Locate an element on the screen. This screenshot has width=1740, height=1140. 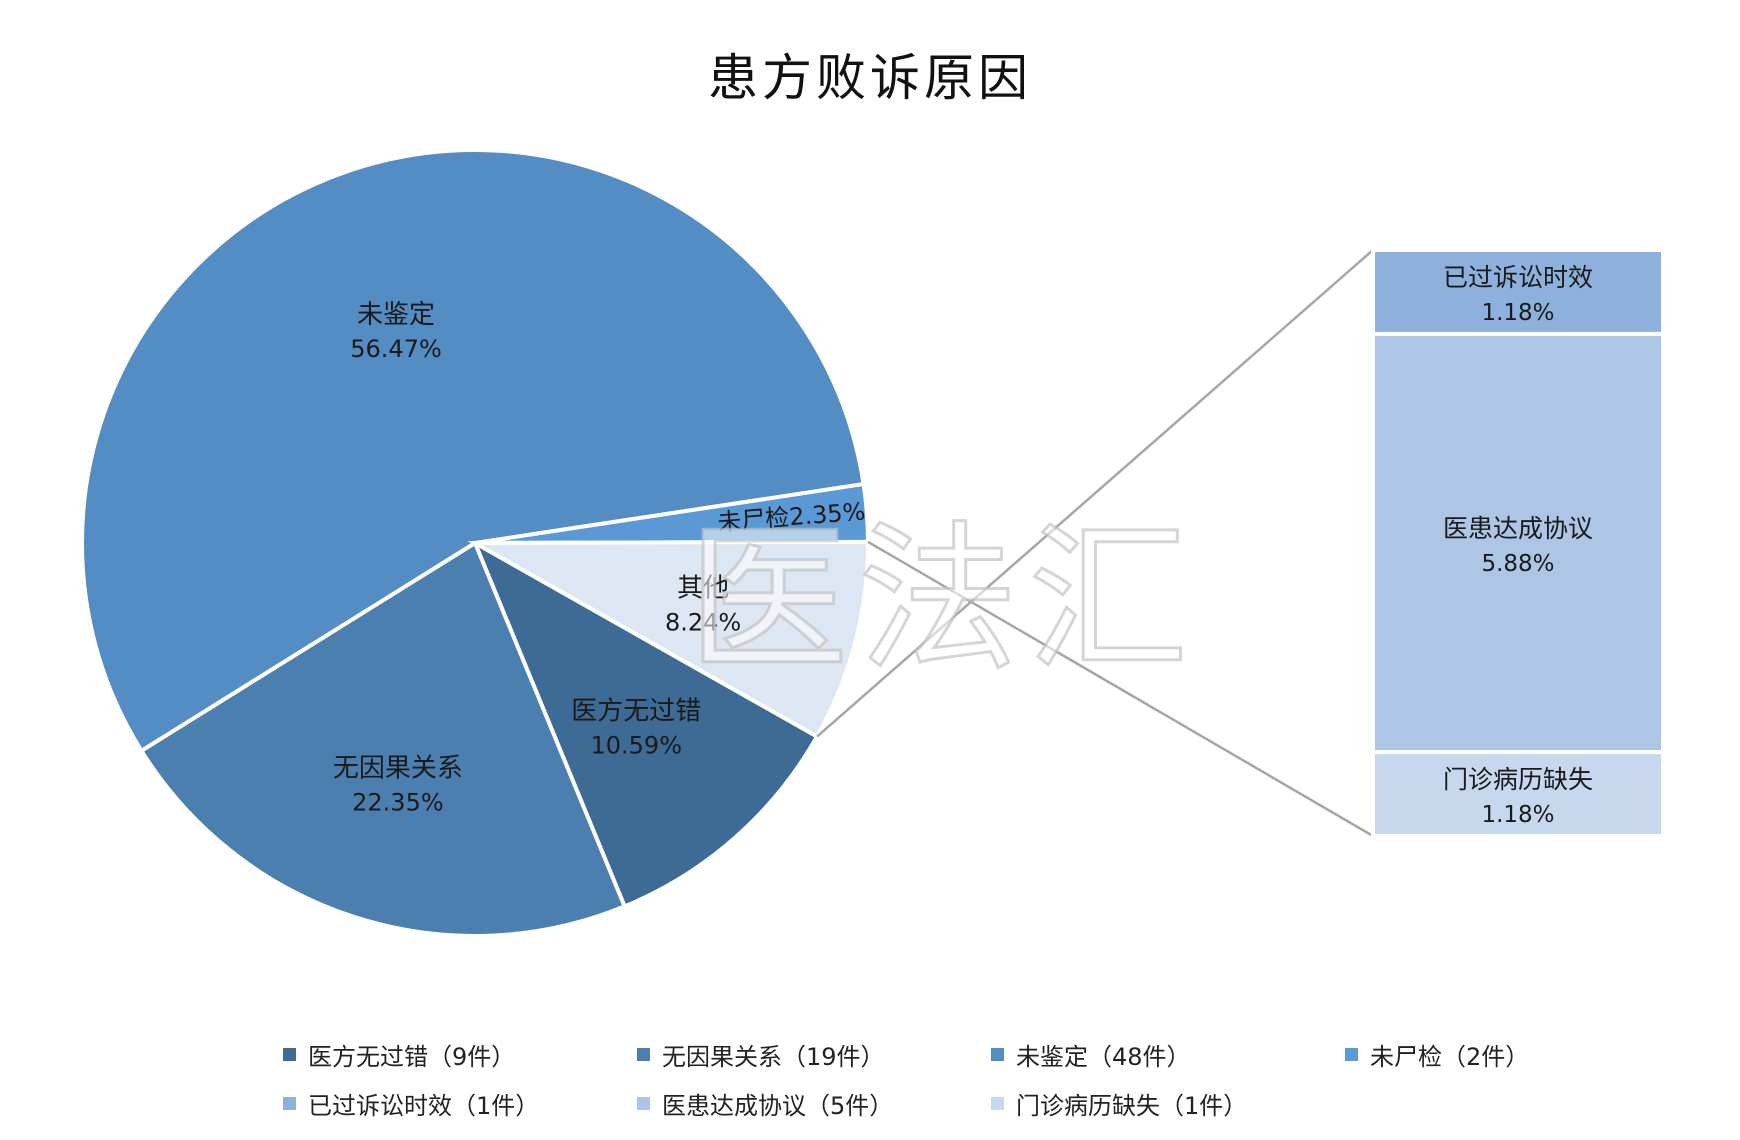
pie-label-value-3: 56.47% is located at coordinates (396, 349).